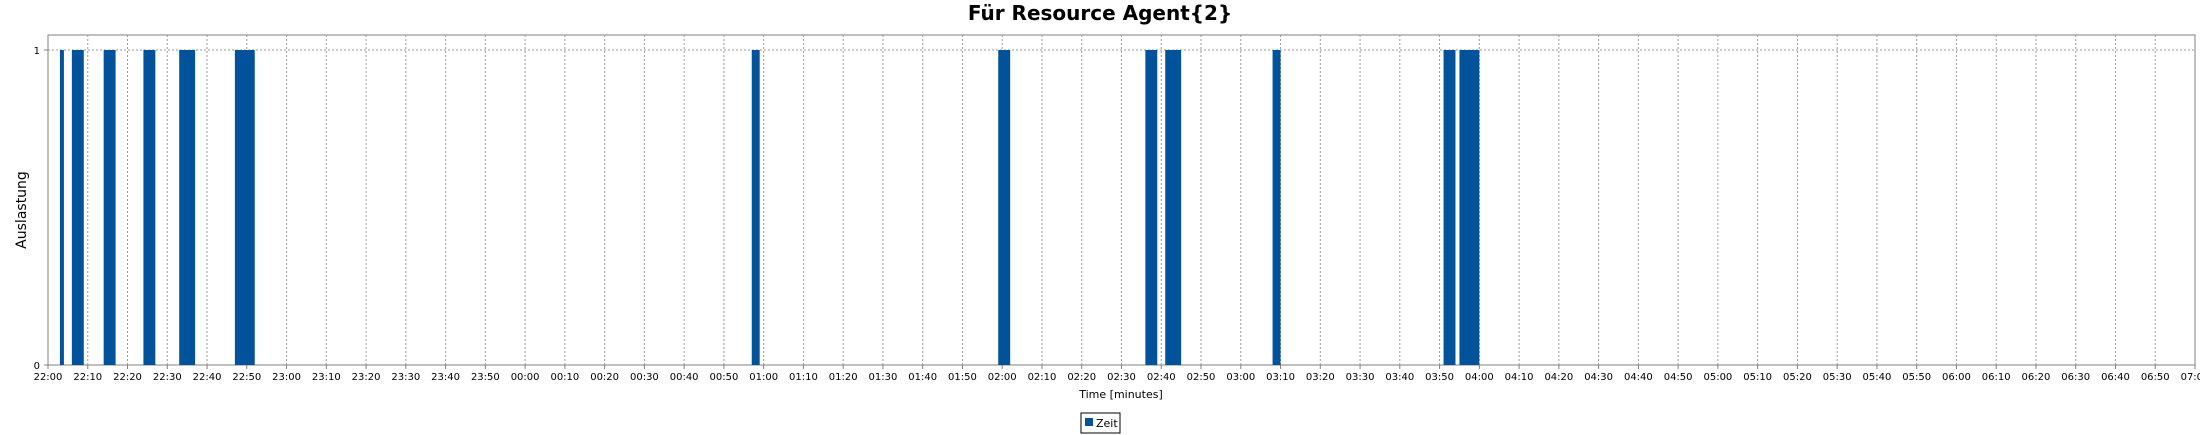  Describe the element at coordinates (1002, 377) in the screenshot. I see `x-tick-label: 02:00` at that location.